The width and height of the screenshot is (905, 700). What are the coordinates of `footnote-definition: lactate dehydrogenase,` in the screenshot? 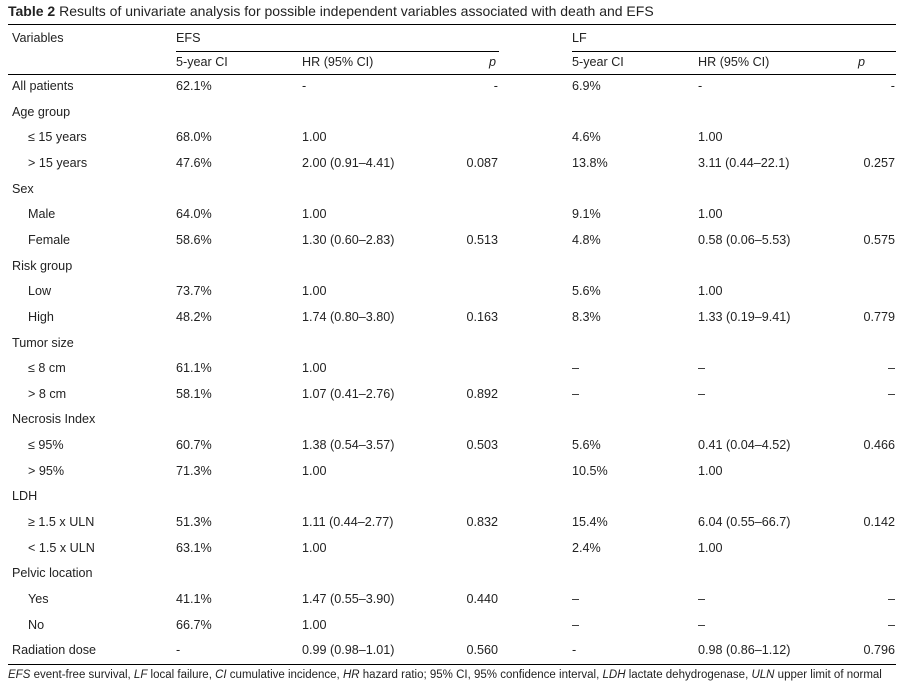 It's located at (688, 675).